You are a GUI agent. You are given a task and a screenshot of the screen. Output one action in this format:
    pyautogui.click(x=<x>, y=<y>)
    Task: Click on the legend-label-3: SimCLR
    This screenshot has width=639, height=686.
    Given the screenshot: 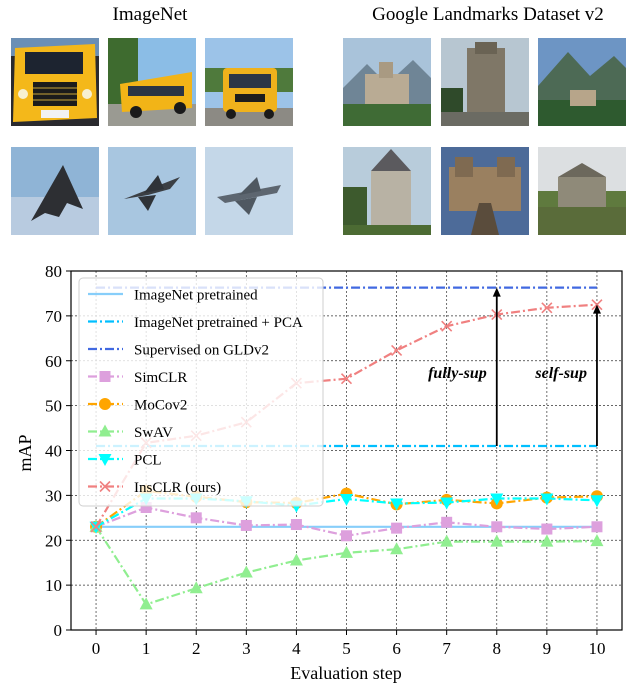 What is the action you would take?
    pyautogui.click(x=160, y=378)
    